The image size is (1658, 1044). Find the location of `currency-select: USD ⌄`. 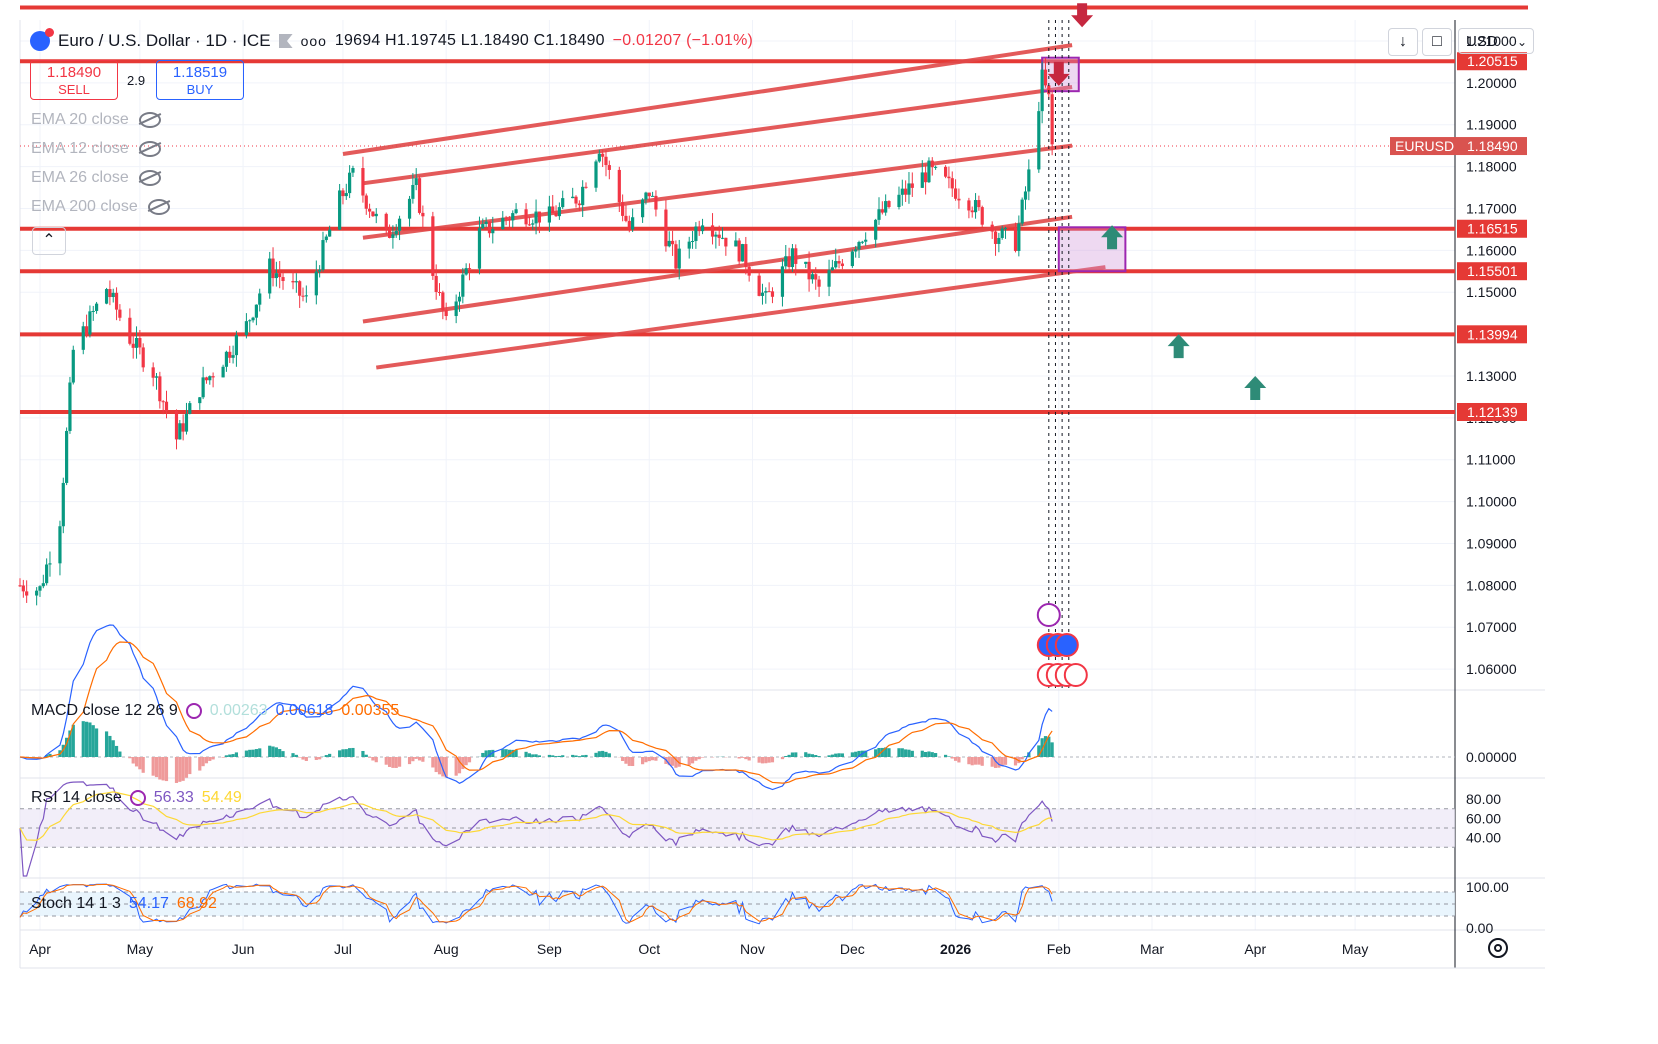

currency-select: USD ⌄ is located at coordinates (1496, 41).